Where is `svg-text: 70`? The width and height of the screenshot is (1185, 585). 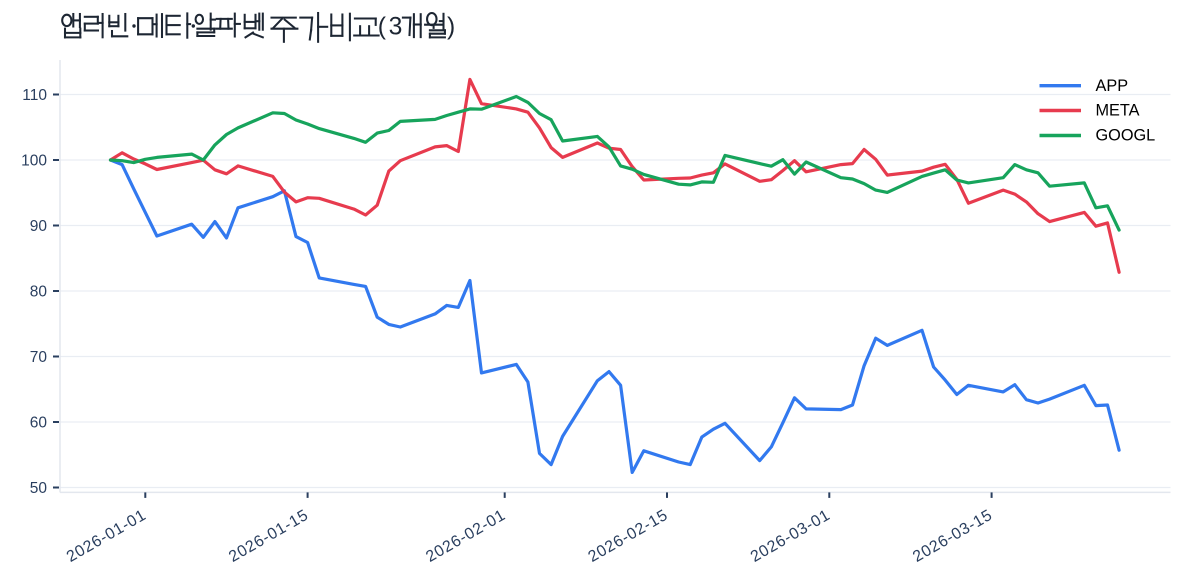
svg-text: 70 is located at coordinates (39, 357).